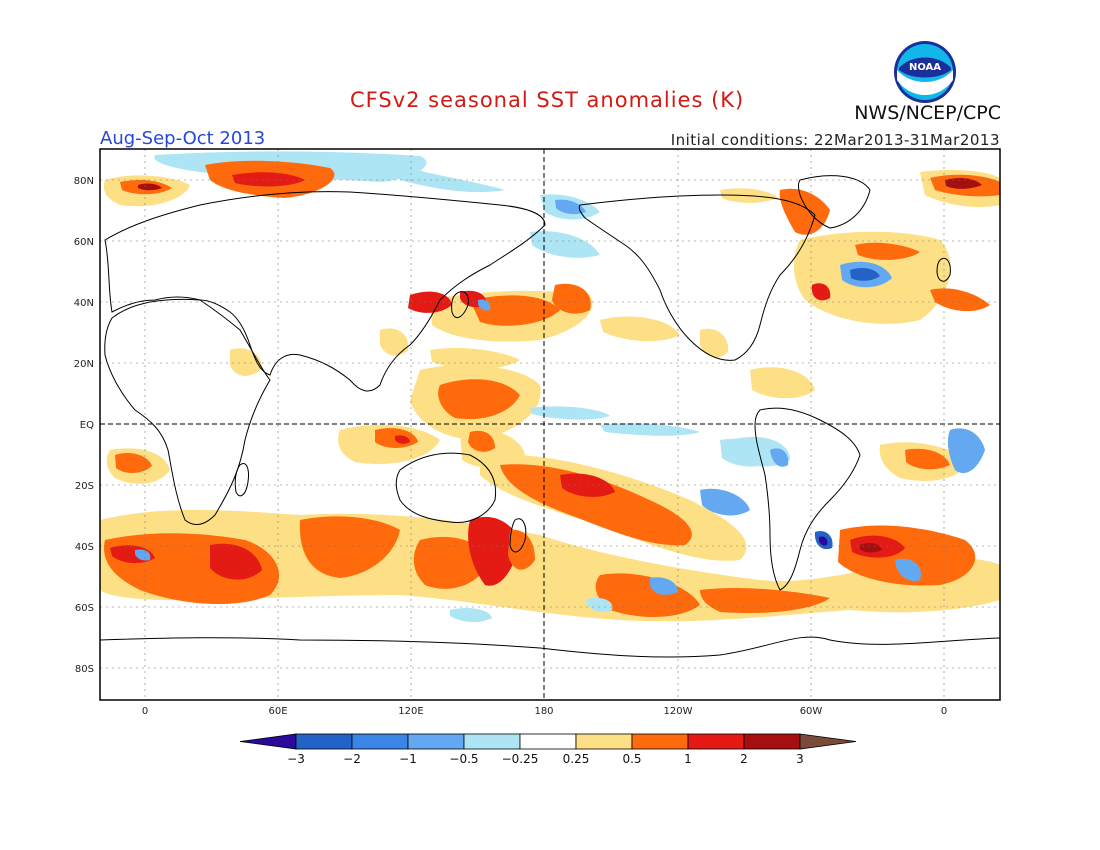 This screenshot has height=850, width=1100. Describe the element at coordinates (520, 759) in the screenshot. I see `colorbar-label: −0.25` at that location.